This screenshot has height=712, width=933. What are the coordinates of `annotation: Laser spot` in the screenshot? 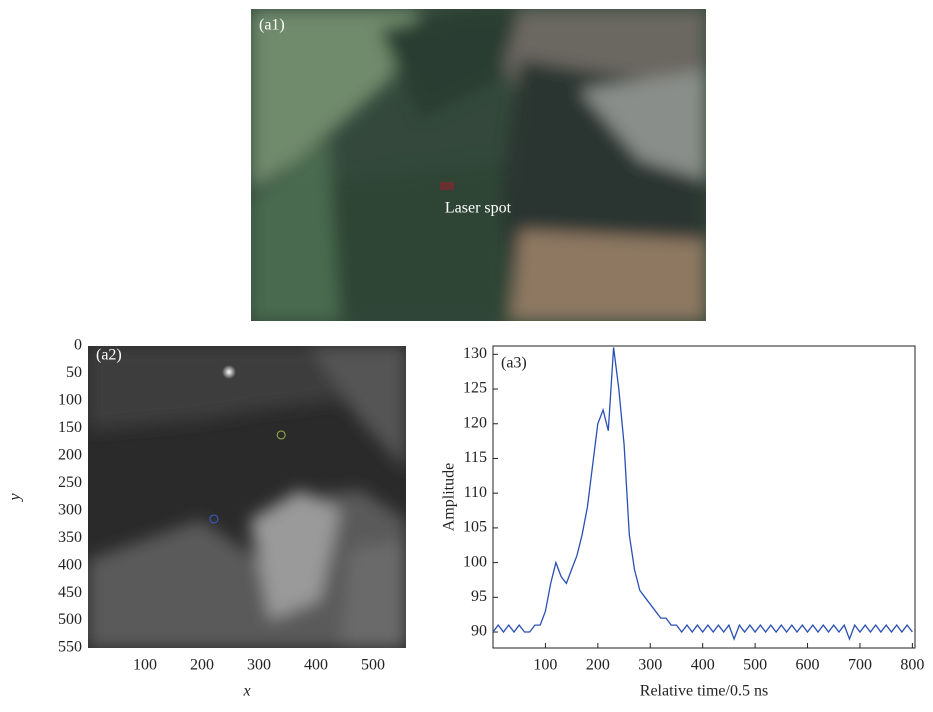 It's located at (478, 208).